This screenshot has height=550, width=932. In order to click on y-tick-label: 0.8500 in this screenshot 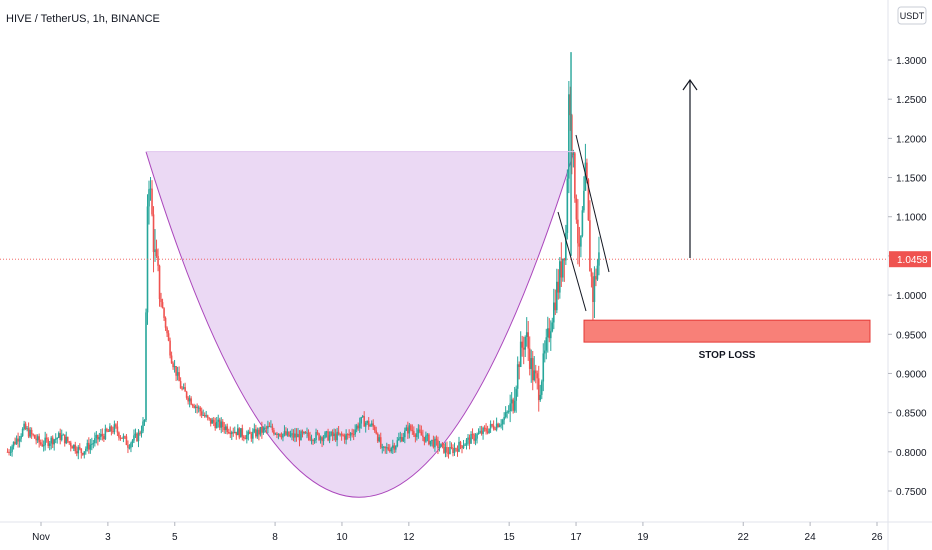, I will do `click(911, 414)`.